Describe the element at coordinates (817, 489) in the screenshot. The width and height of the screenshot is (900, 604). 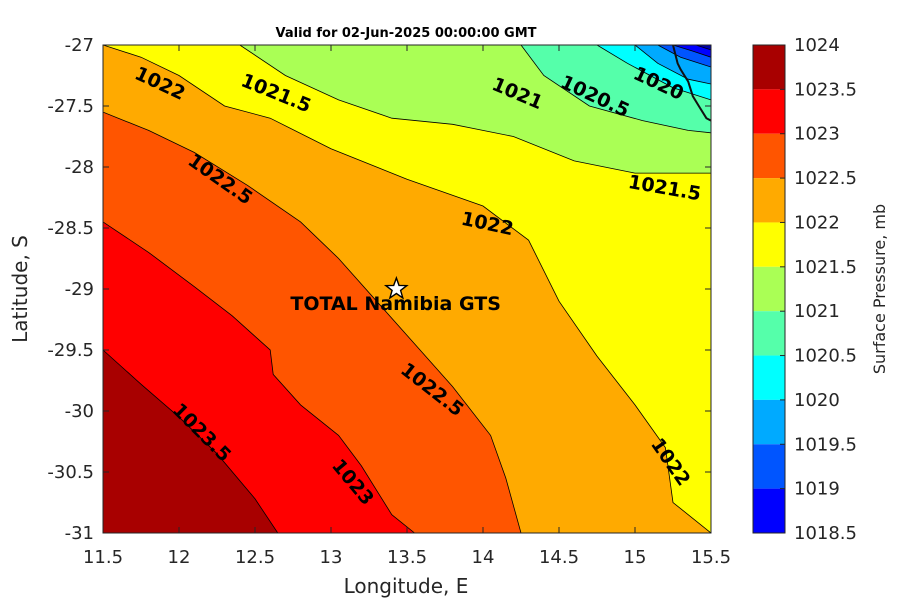
I see `colorbar-tick-label: 1019` at that location.